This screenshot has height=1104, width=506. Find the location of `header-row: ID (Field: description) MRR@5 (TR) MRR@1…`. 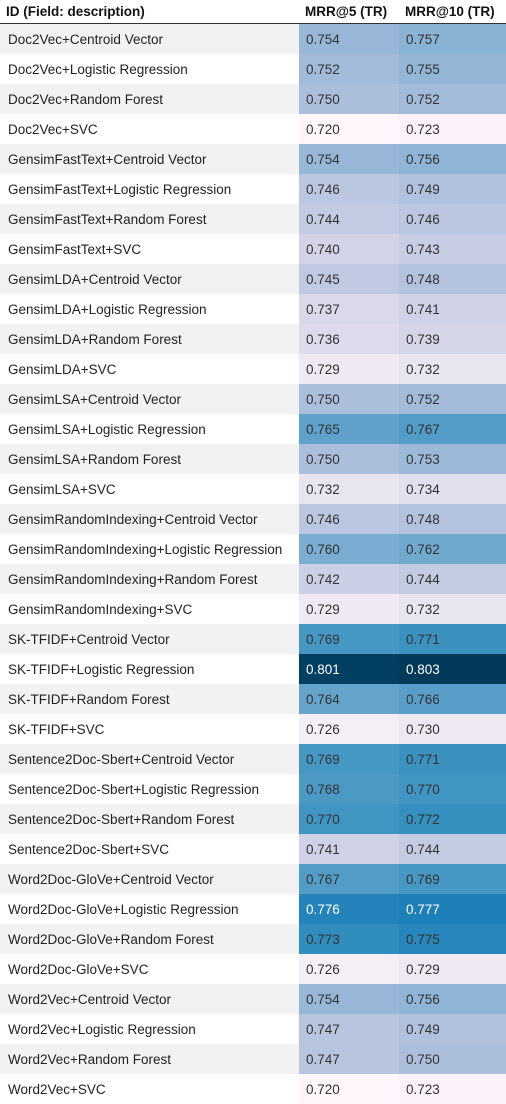

header-row: ID (Field: description) MRR@5 (TR) MRR@1… is located at coordinates (253, 12).